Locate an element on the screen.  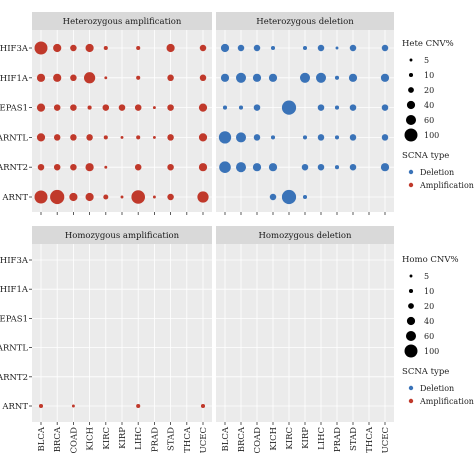
type-legend-label: Deletion is located at coordinates (437, 388).